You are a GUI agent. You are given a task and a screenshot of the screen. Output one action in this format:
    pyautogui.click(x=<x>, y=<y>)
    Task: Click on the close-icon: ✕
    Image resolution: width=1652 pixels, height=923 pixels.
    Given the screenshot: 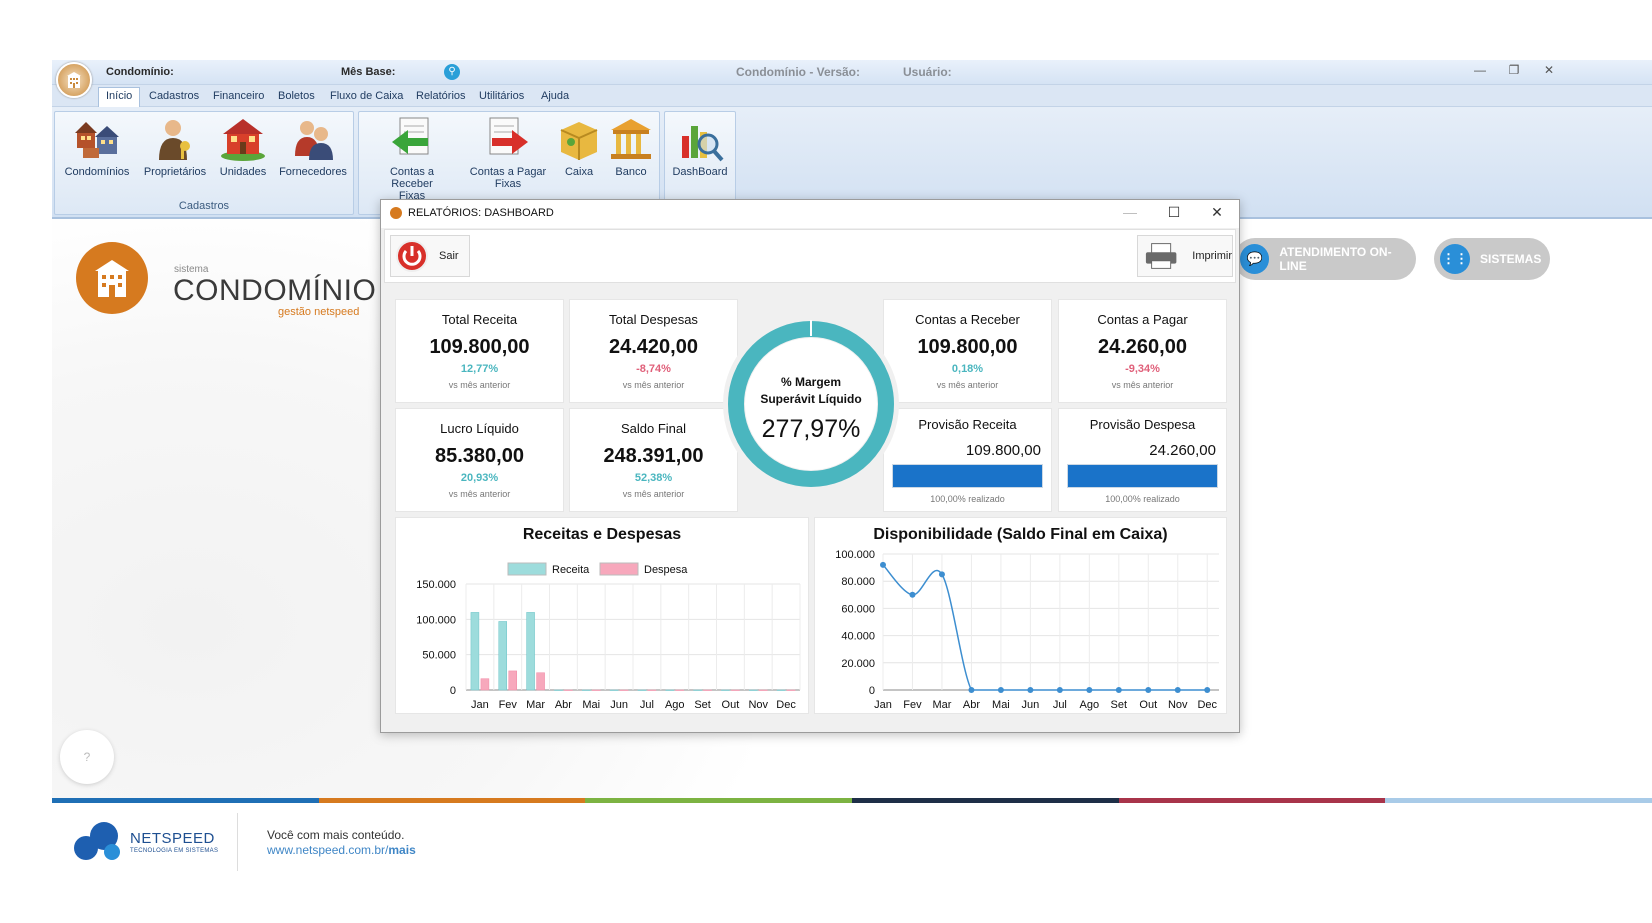 What is the action you would take?
    pyautogui.click(x=1549, y=70)
    